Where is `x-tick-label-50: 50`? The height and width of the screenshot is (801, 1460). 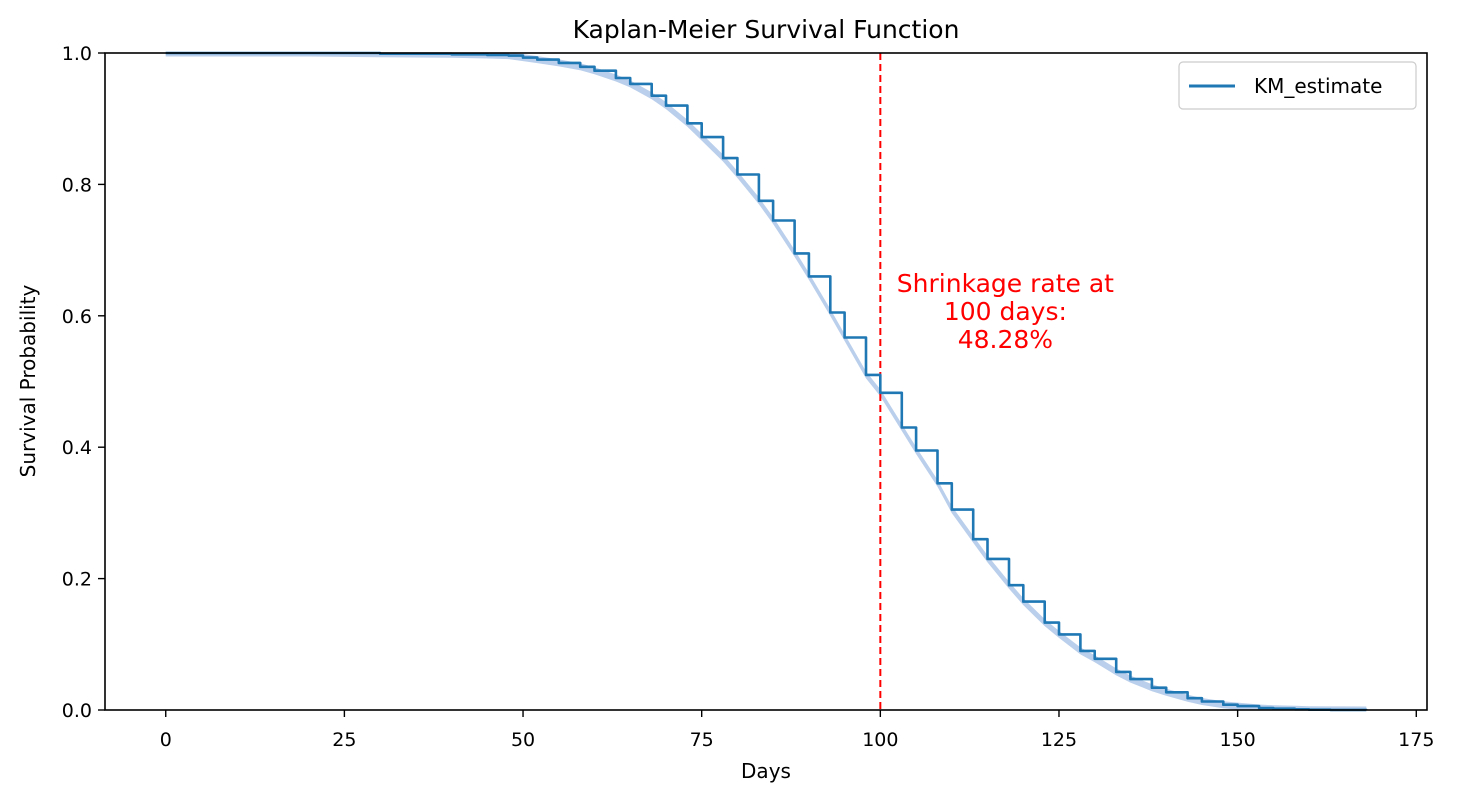
x-tick-label-50: 50 is located at coordinates (523, 740).